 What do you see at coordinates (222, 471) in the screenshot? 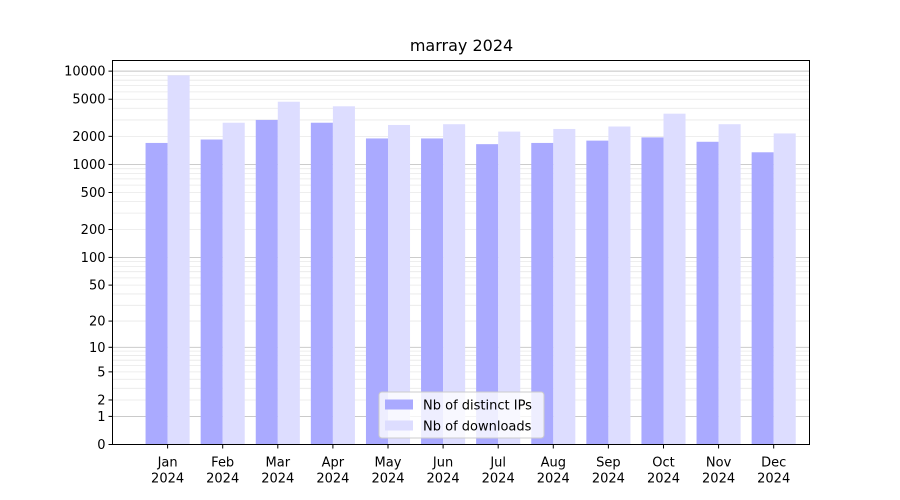
I see `x-tick-label: Feb 2024` at bounding box center [222, 471].